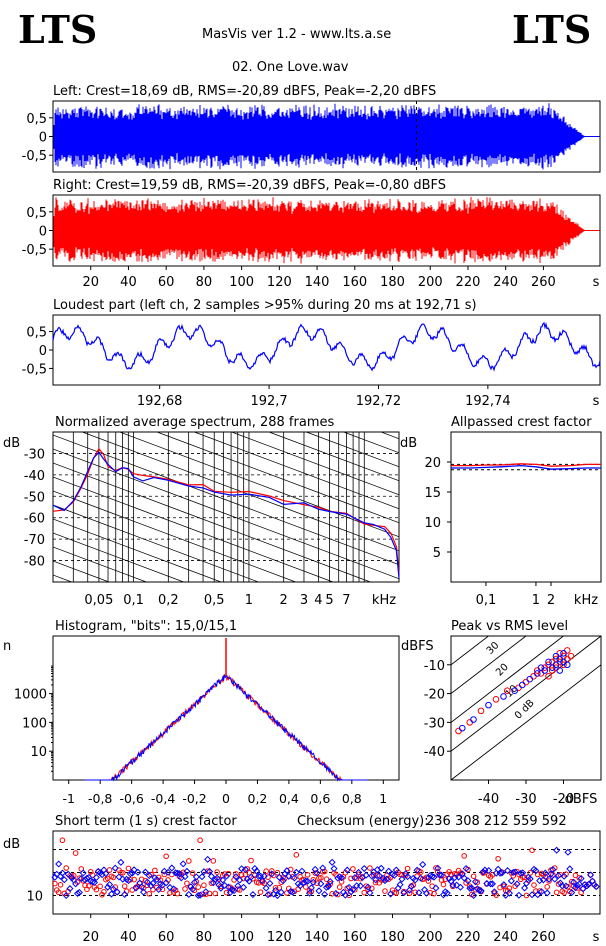 The height and width of the screenshot is (946, 606). Describe the element at coordinates (432, 493) in the screenshot. I see `allpassed_crest-ytick-label: 15` at that location.